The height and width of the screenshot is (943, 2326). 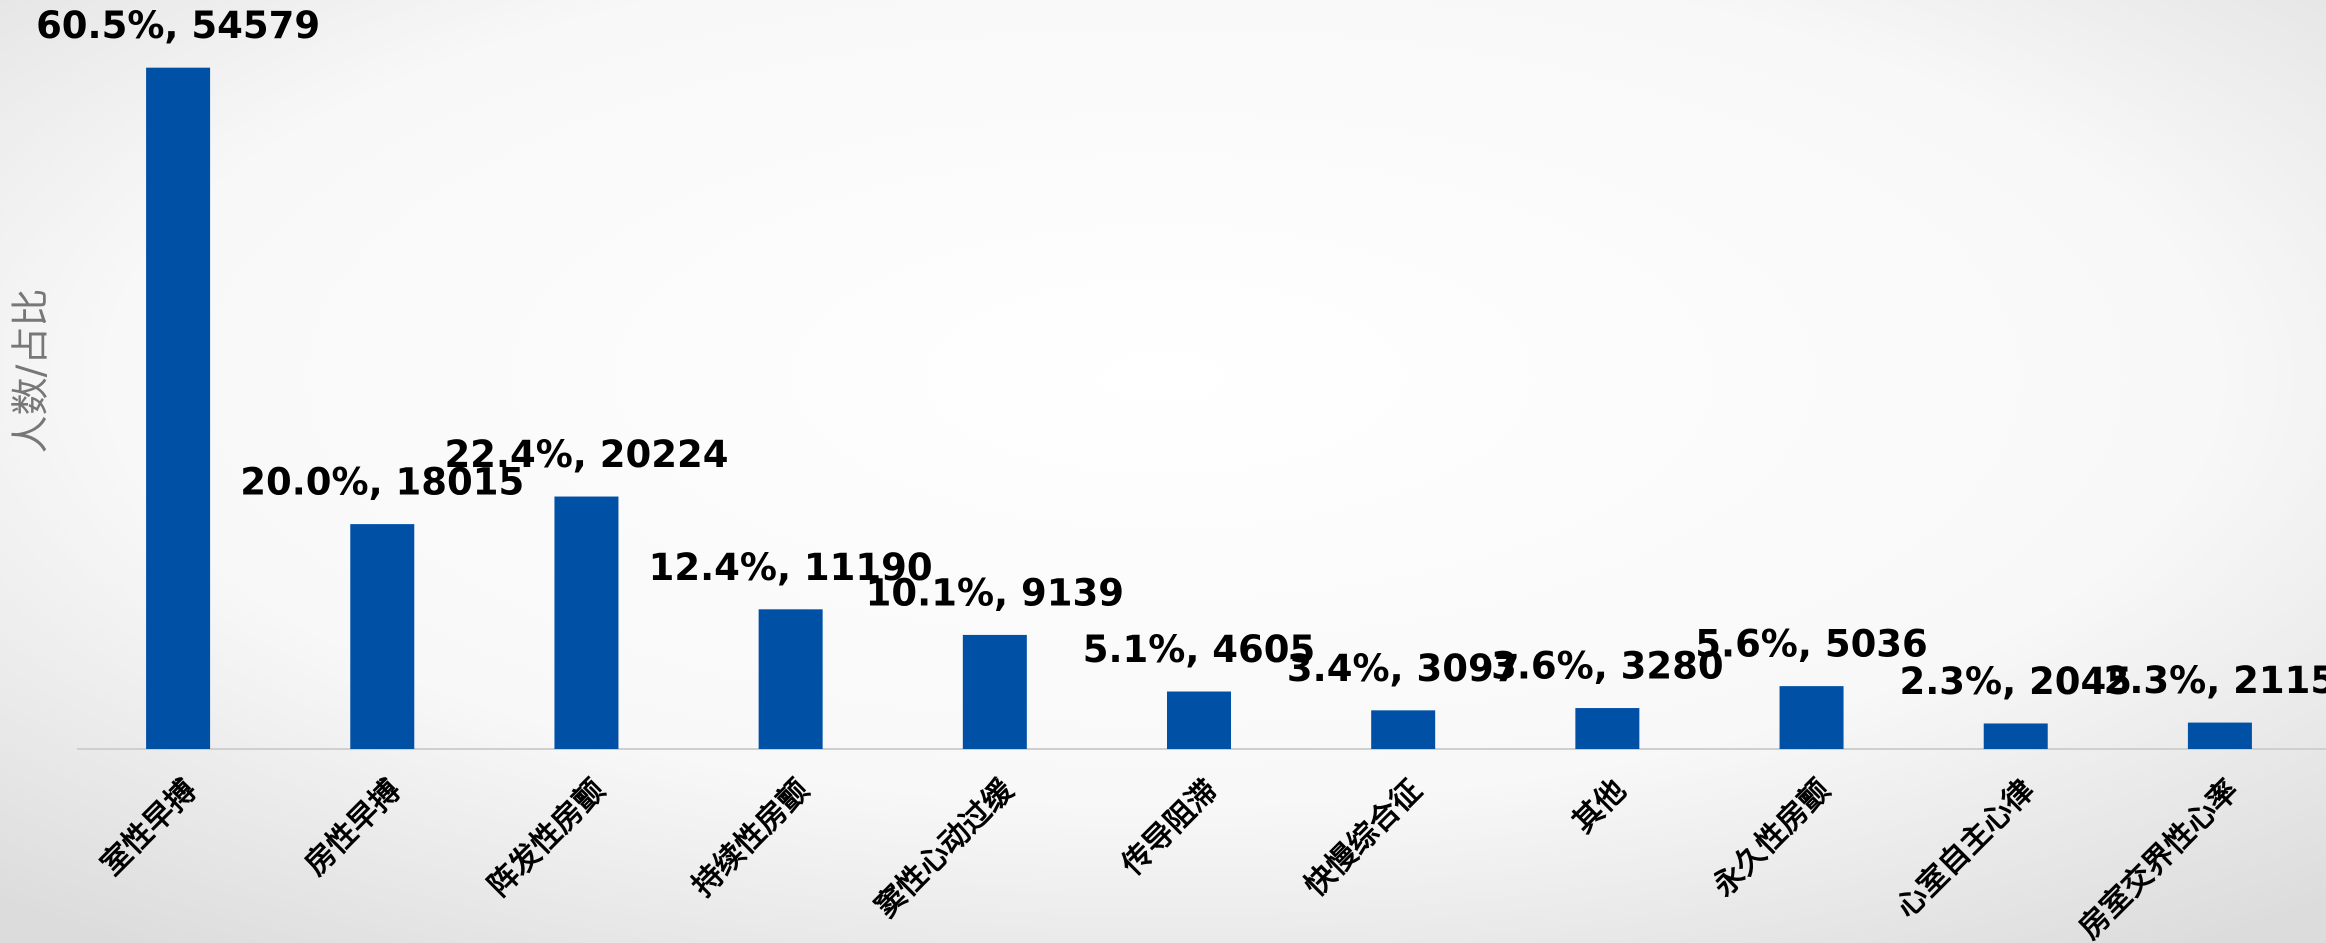 What do you see at coordinates (1607, 666) in the screenshot?
I see `data-label: 3.6%, 3280` at bounding box center [1607, 666].